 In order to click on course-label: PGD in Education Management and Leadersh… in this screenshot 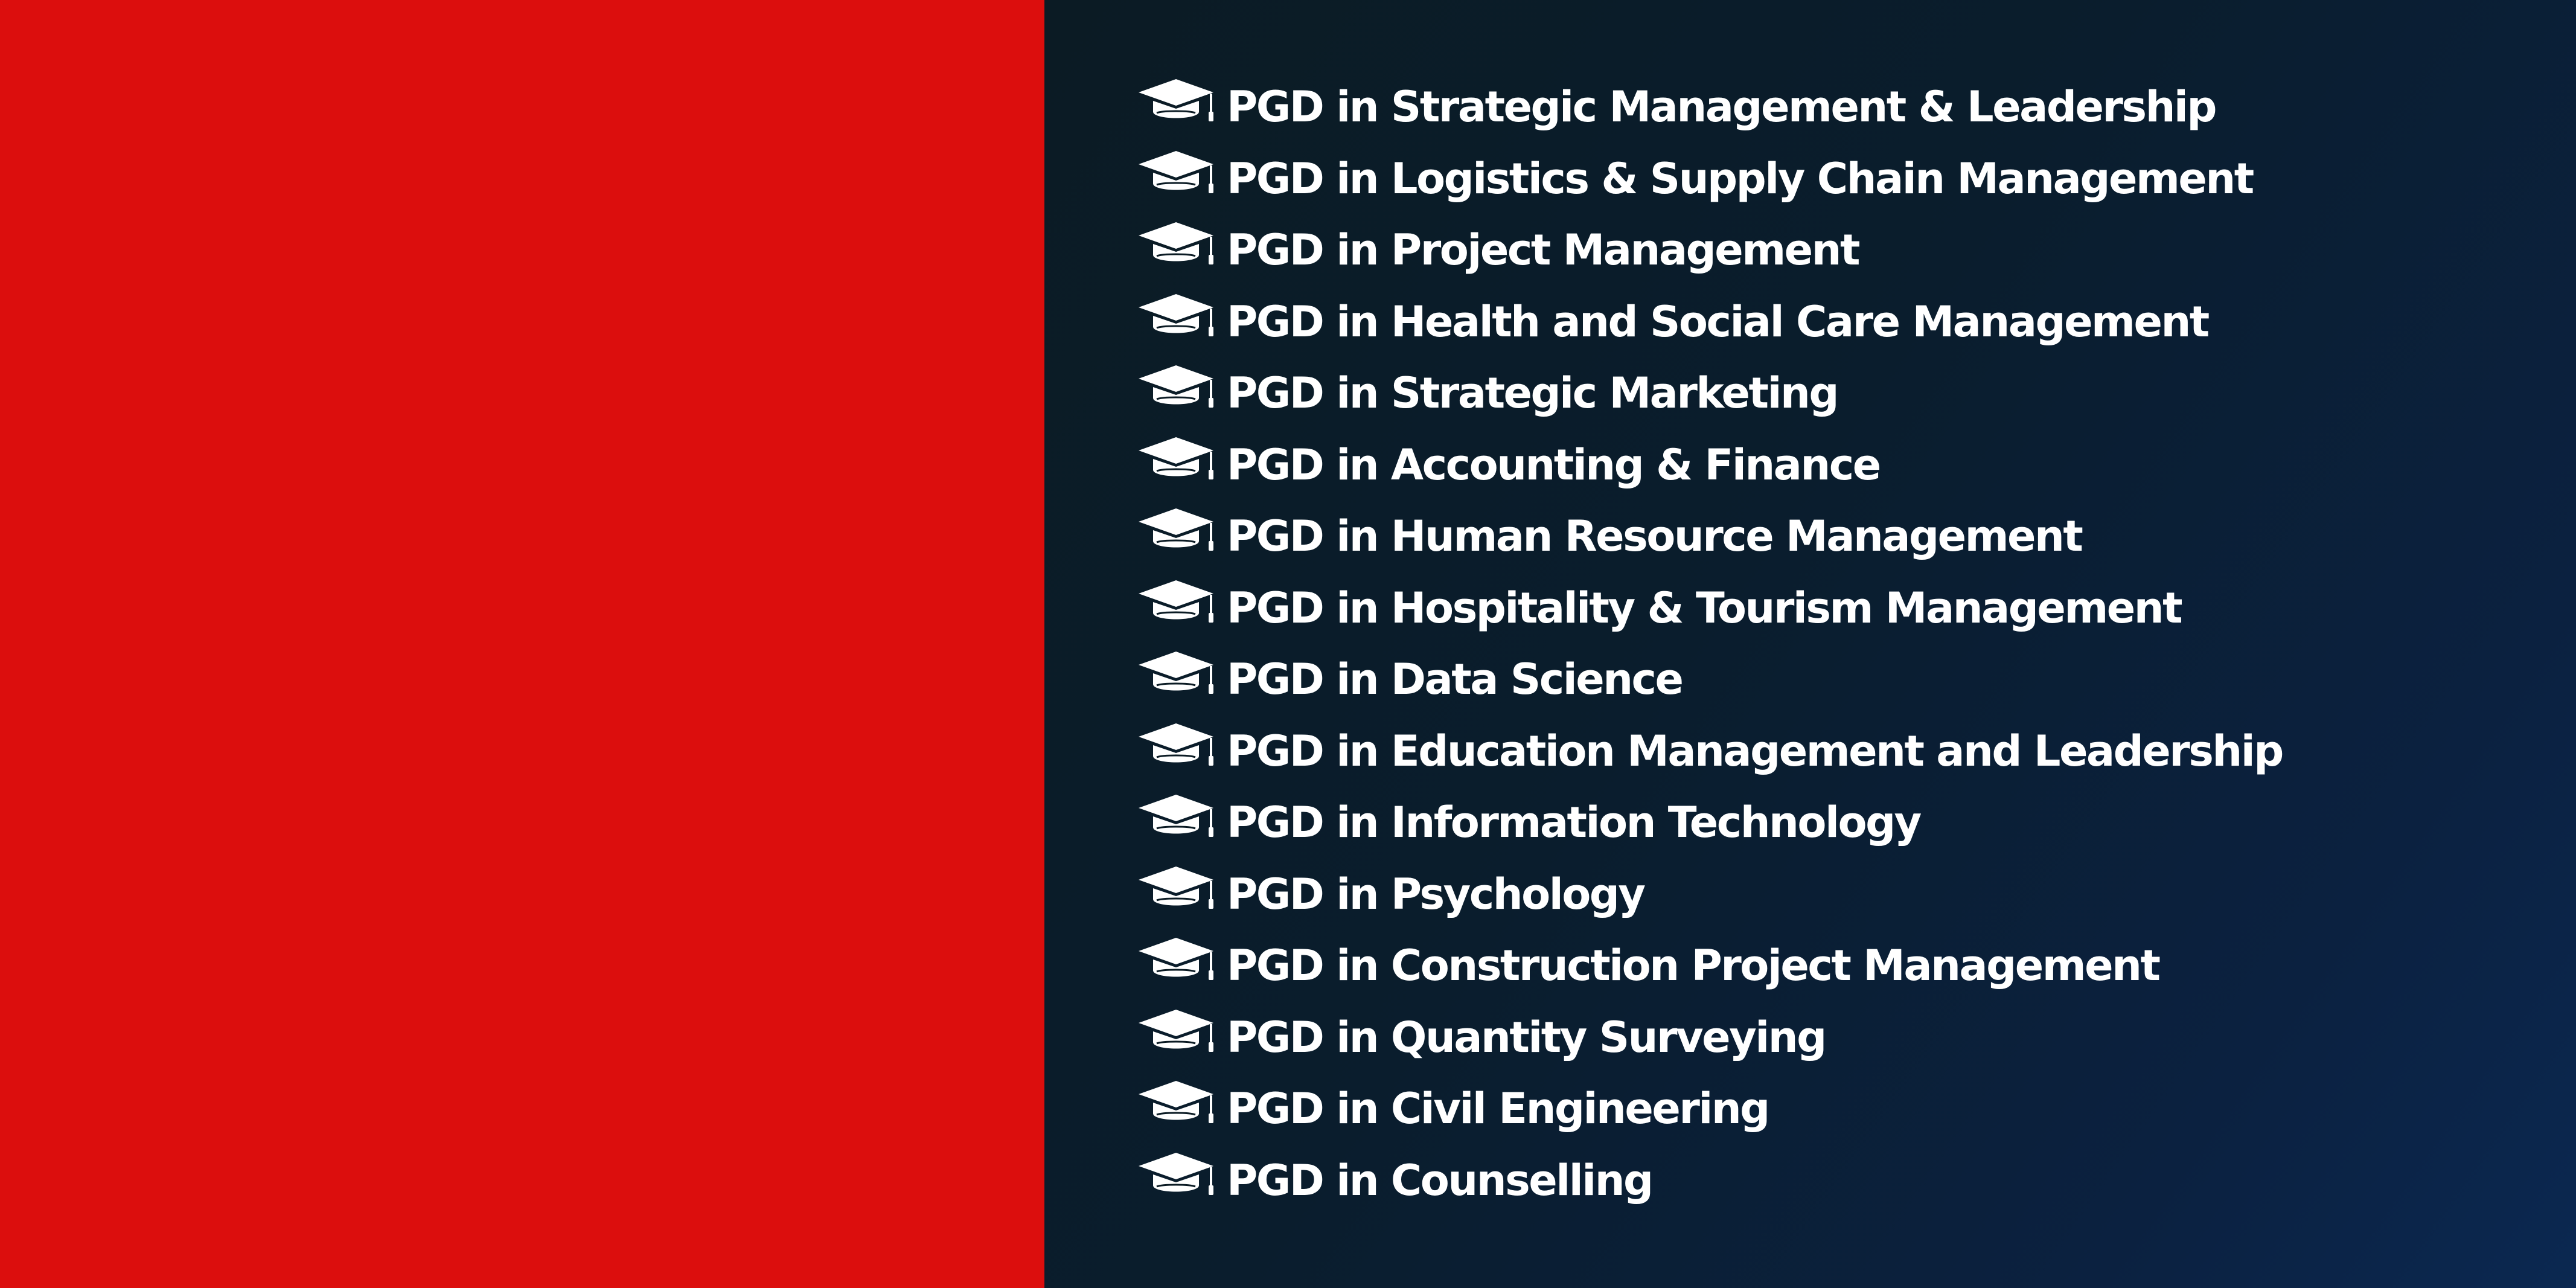, I will do `click(1755, 751)`.